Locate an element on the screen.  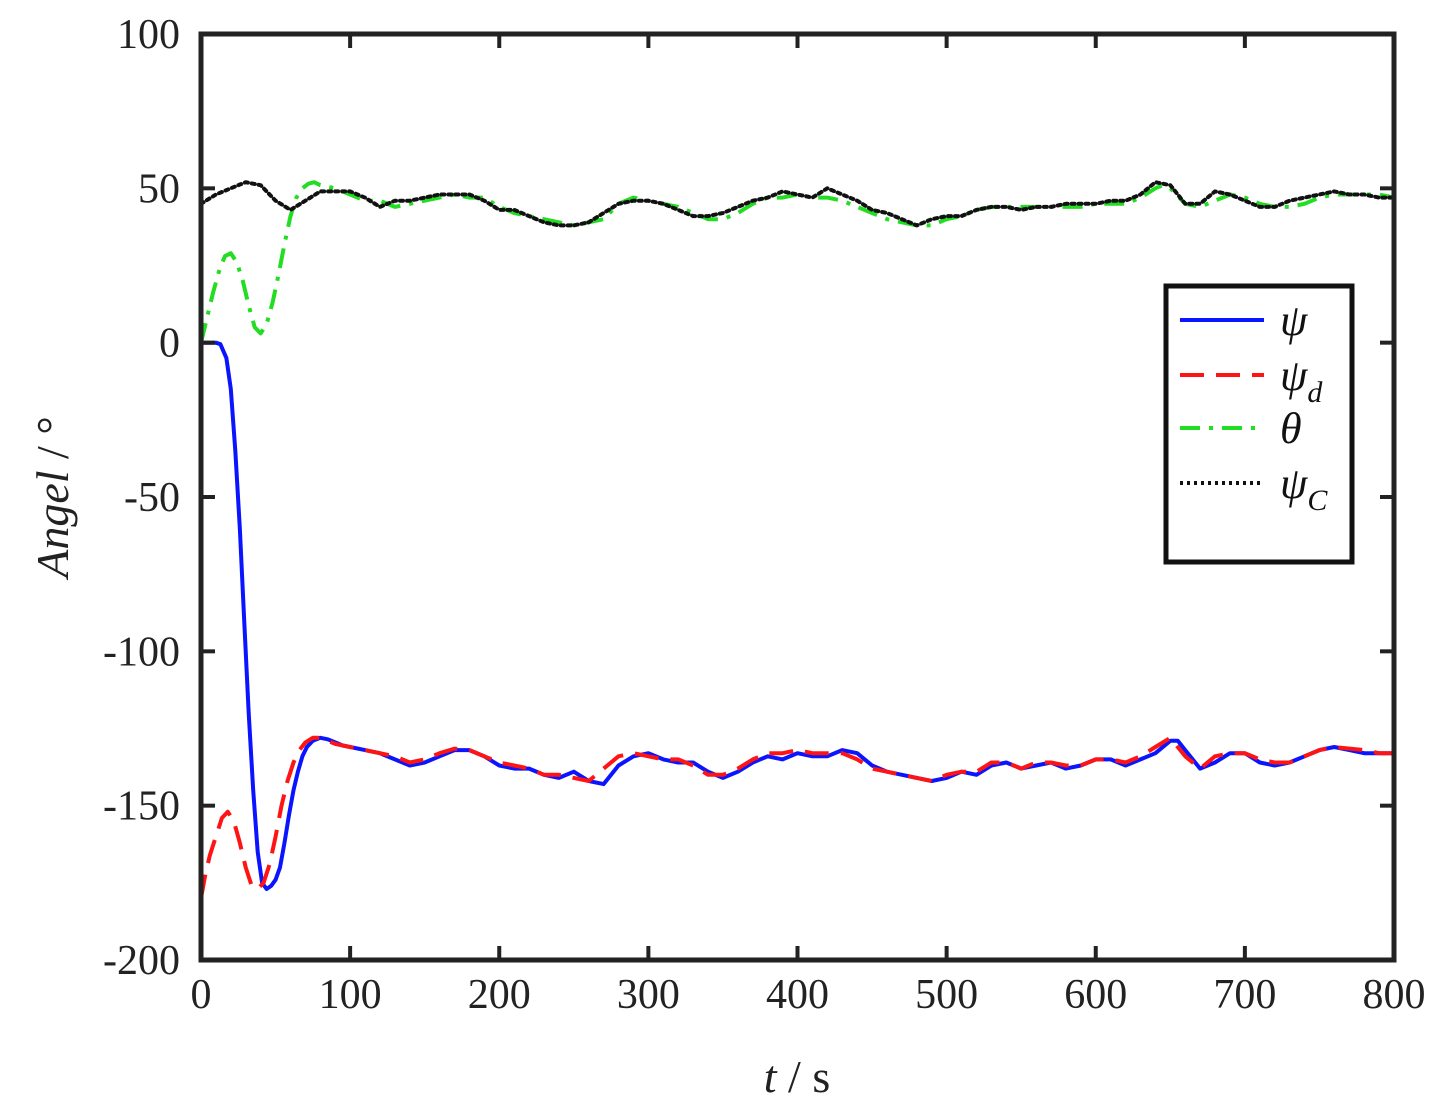
x-tick-label: 0 is located at coordinates (201, 995).